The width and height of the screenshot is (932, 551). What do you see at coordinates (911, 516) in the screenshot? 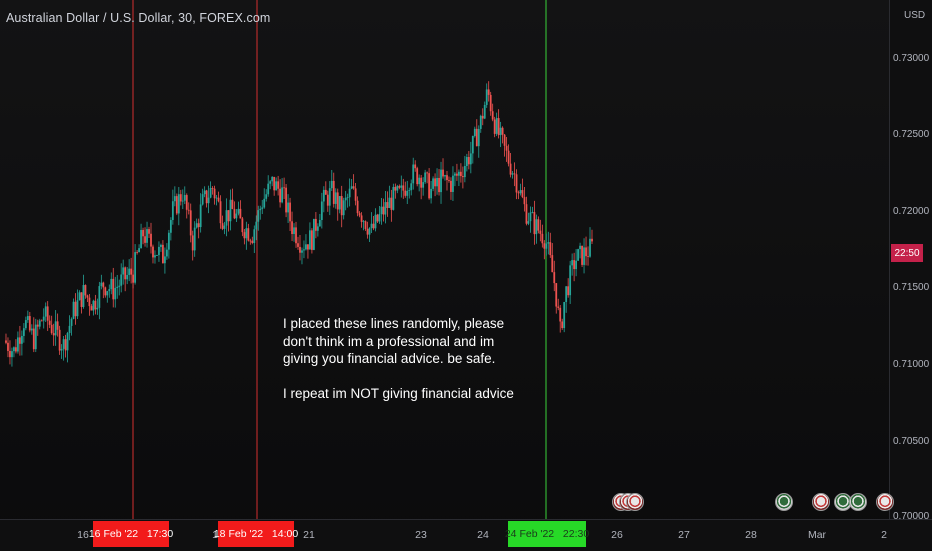
I see `price-tick: 0.70000` at bounding box center [911, 516].